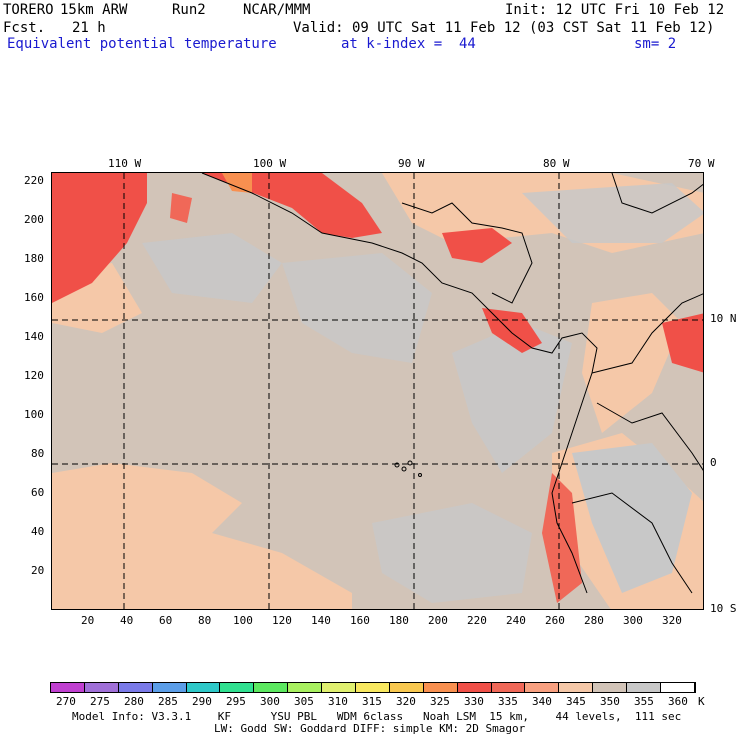  Describe the element at coordinates (28, 10) in the screenshot. I see `model-name: TORERO` at that location.